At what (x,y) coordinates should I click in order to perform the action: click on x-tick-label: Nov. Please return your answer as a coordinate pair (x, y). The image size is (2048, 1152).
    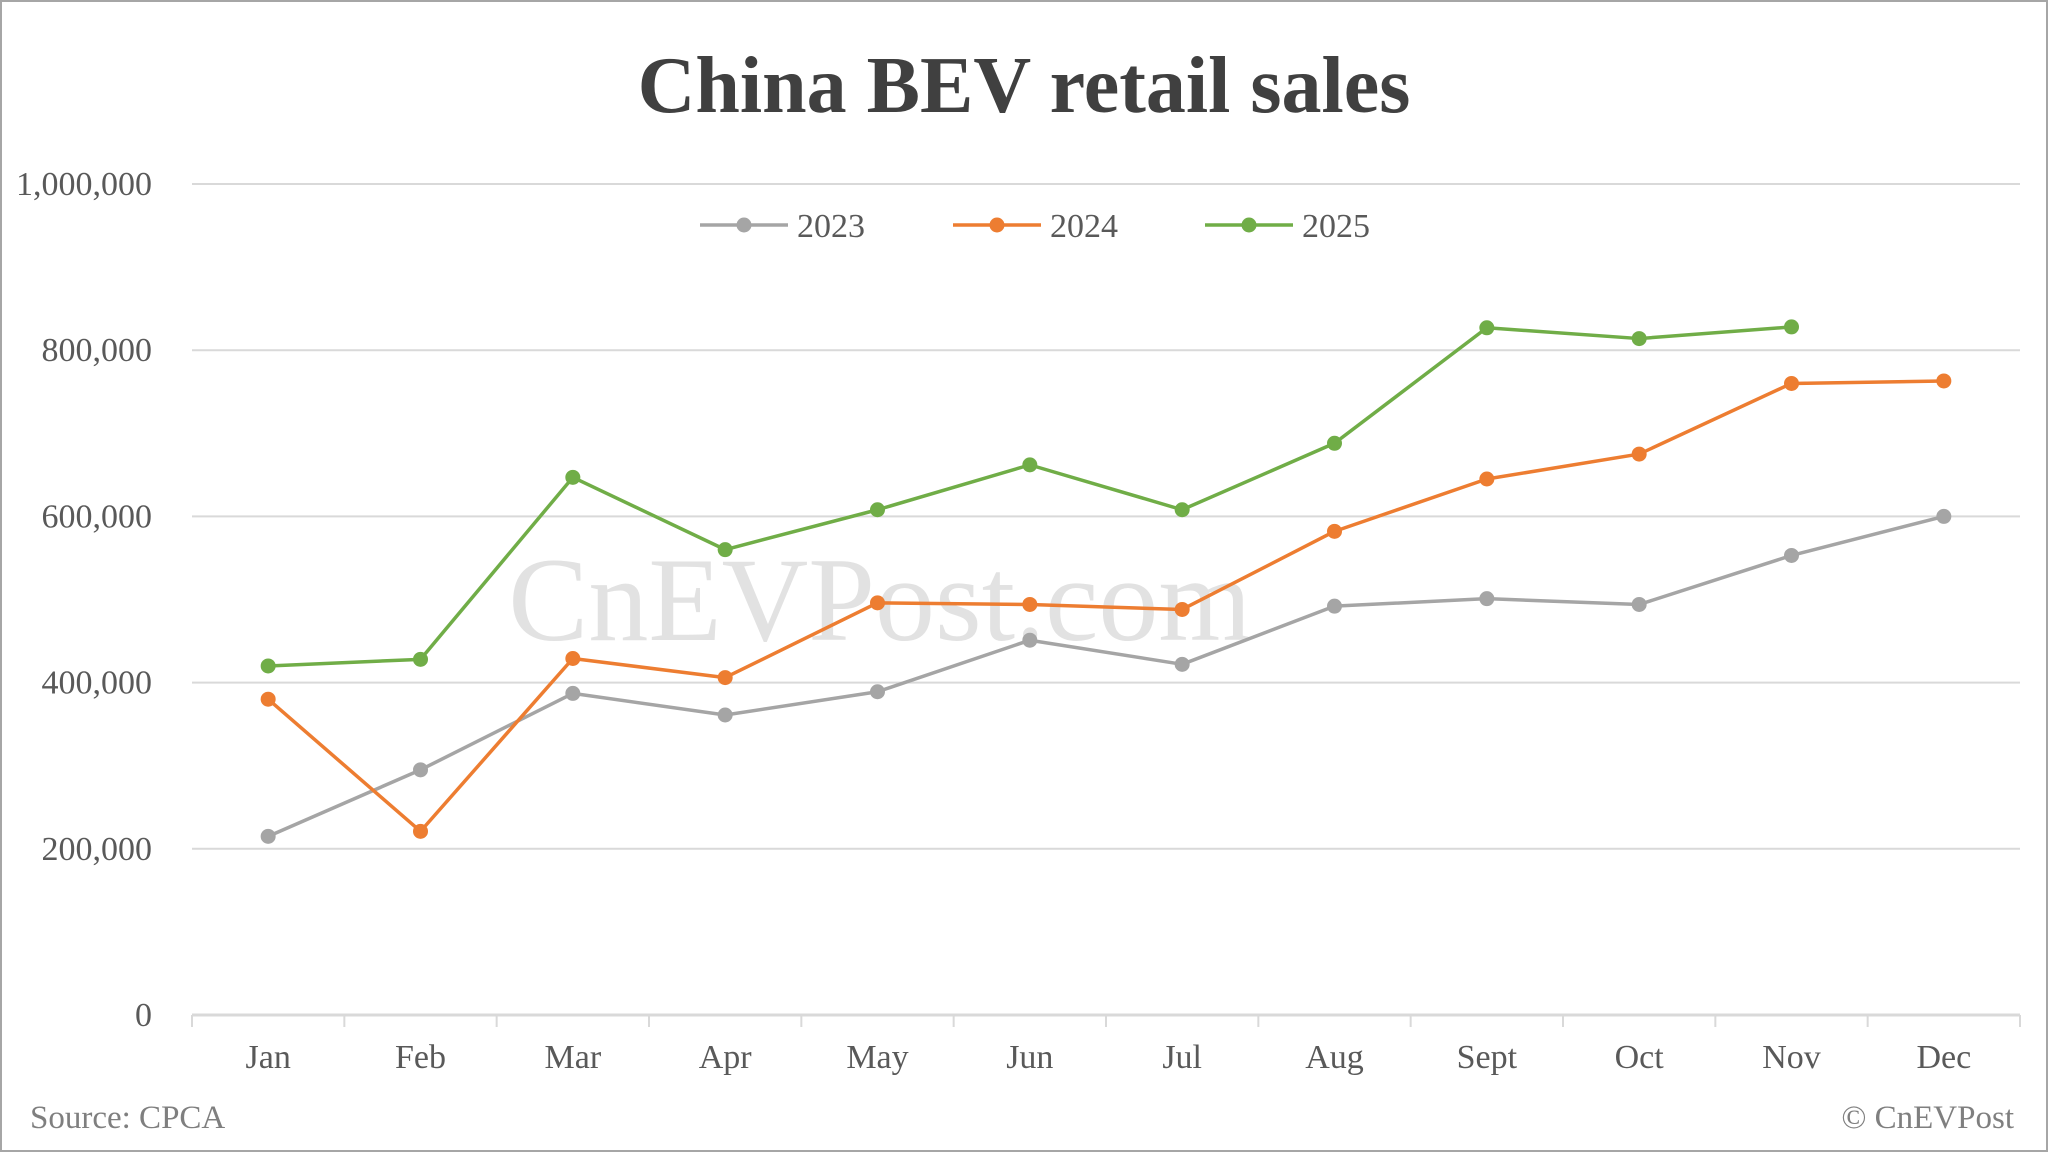
    Looking at the image, I should click on (1791, 1057).